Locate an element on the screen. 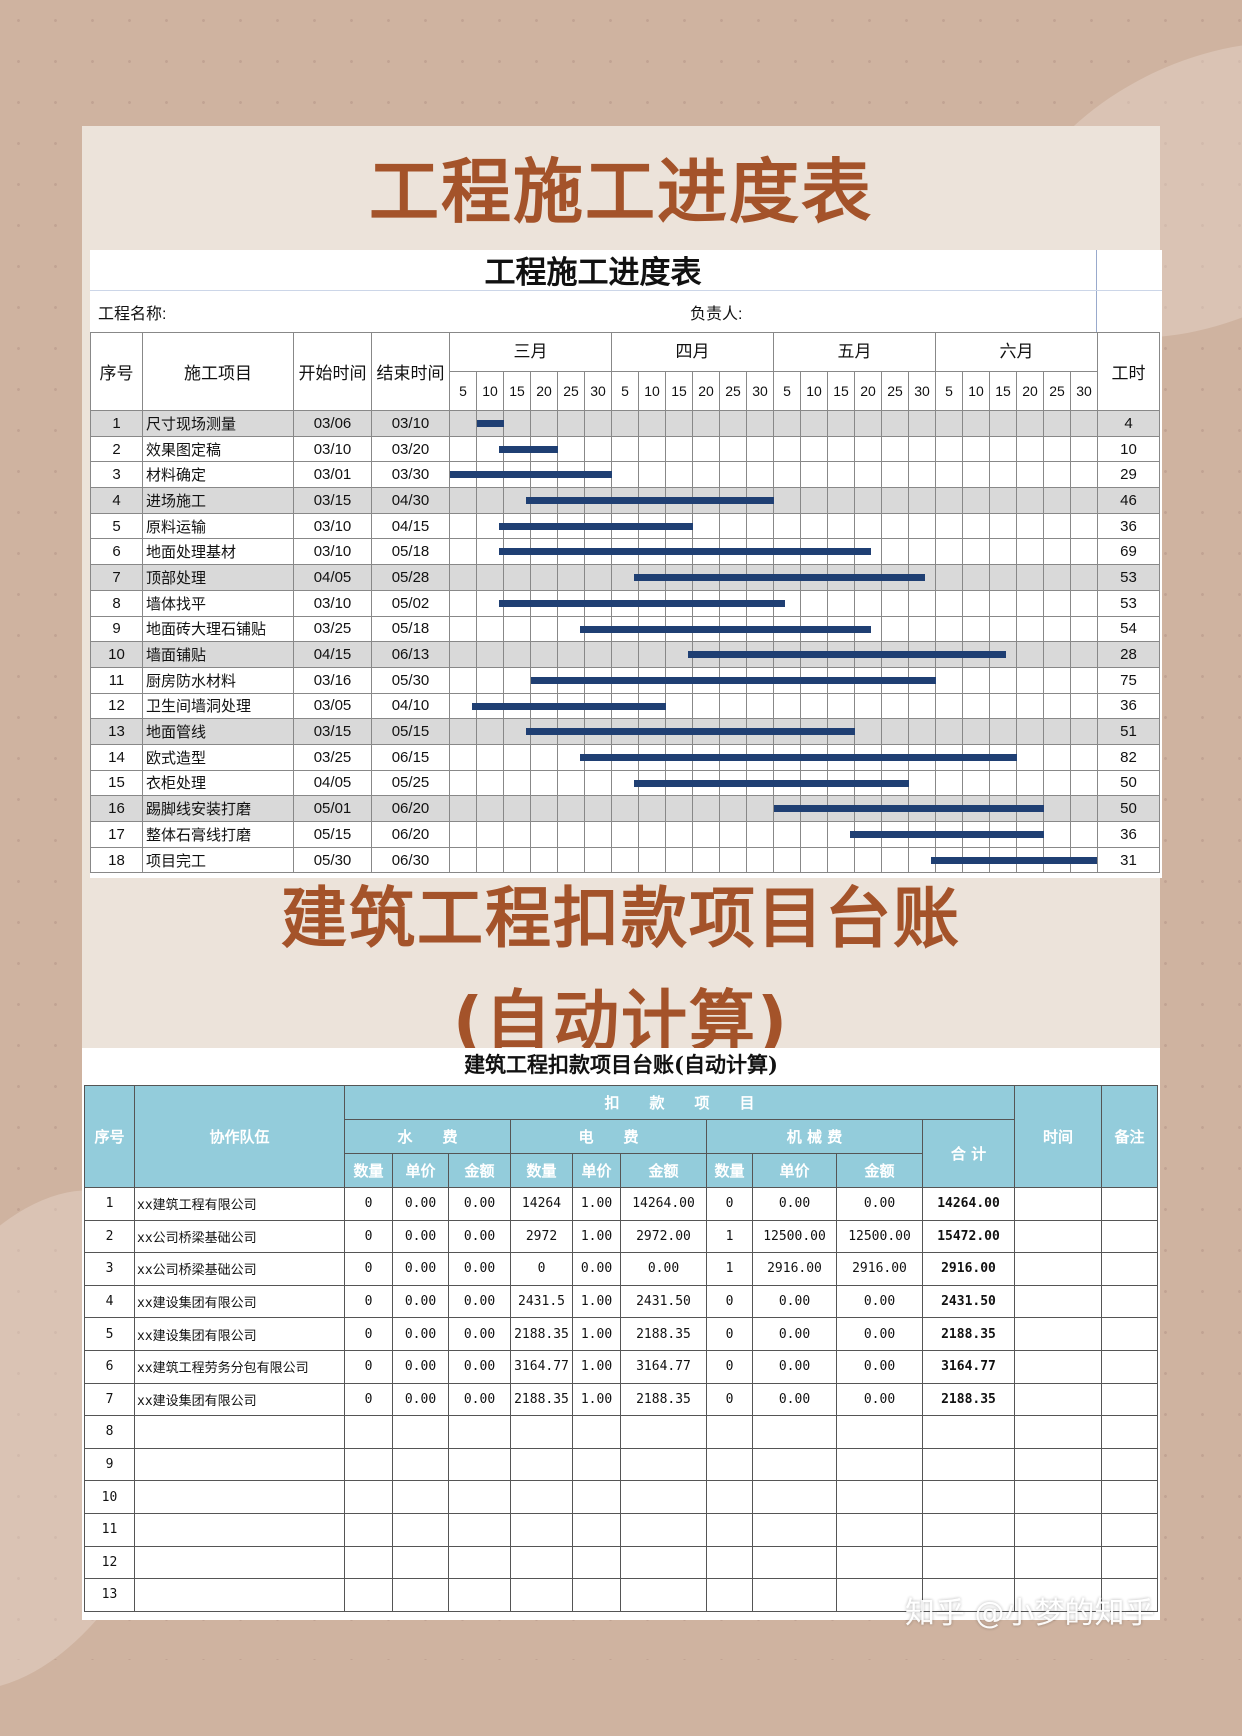 The image size is (1242, 1736). gantt-row-hours: 75 is located at coordinates (1128, 680).